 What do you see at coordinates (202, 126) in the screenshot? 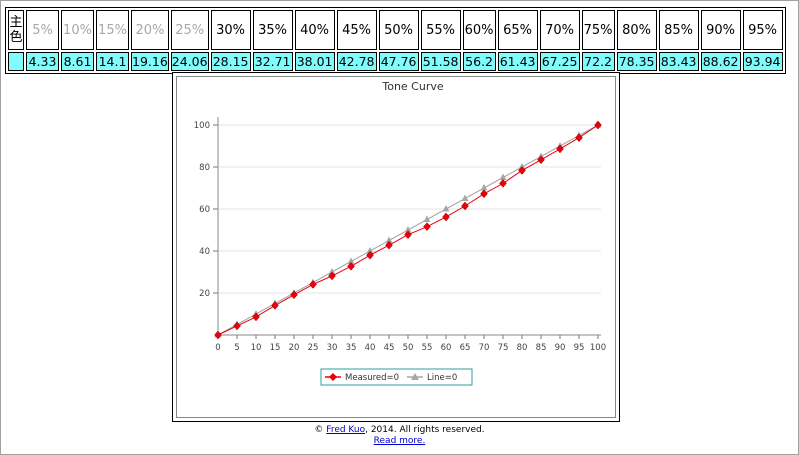
I see `y-tick-label: 100` at bounding box center [202, 126].